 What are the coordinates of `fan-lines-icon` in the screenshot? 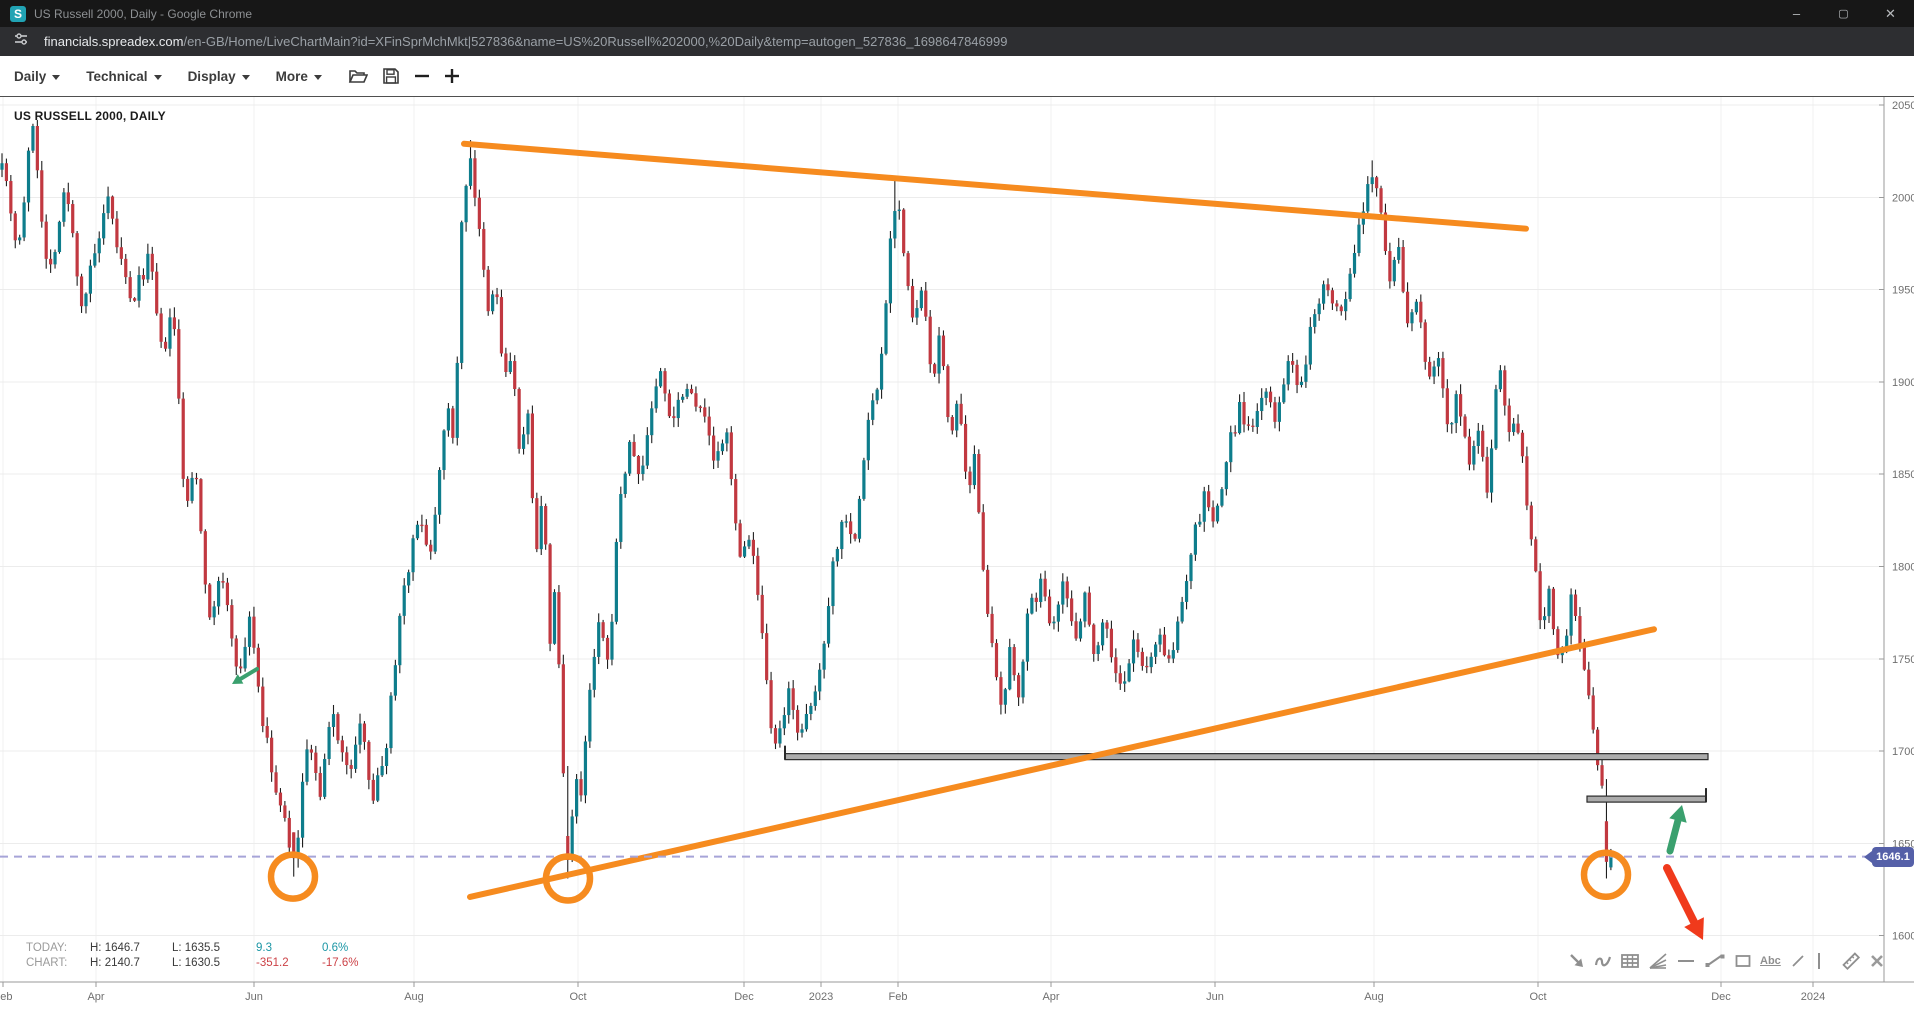 It's located at (1658, 961).